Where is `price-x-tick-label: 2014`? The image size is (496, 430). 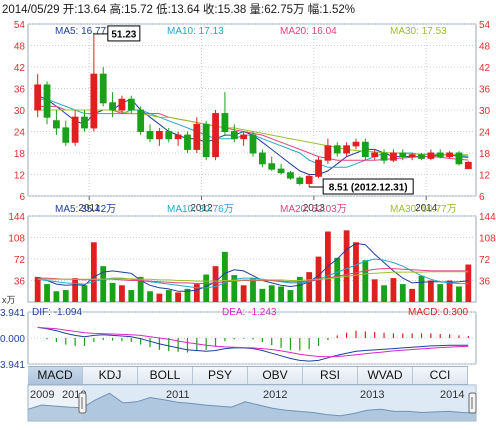
price-x-tick-label: 2014 is located at coordinates (426, 208).